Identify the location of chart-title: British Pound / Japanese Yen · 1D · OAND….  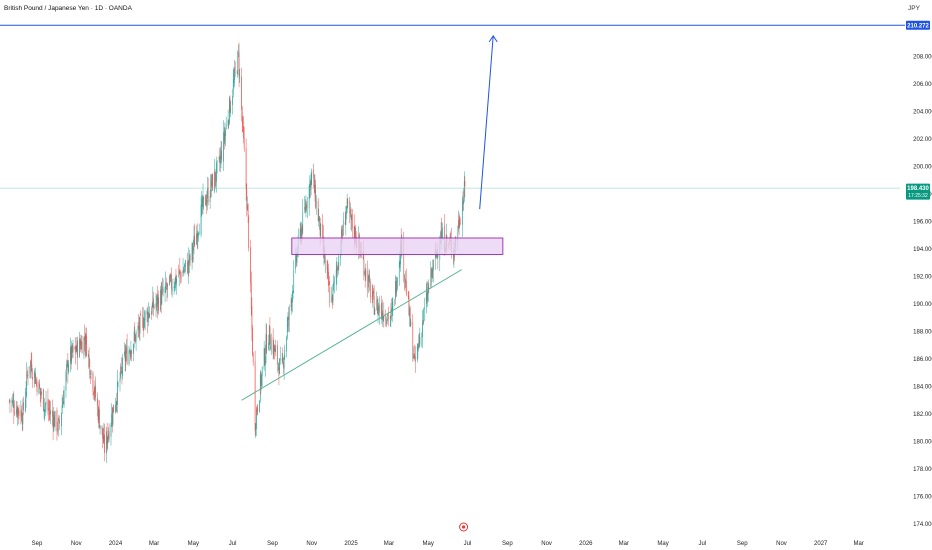
(68, 8).